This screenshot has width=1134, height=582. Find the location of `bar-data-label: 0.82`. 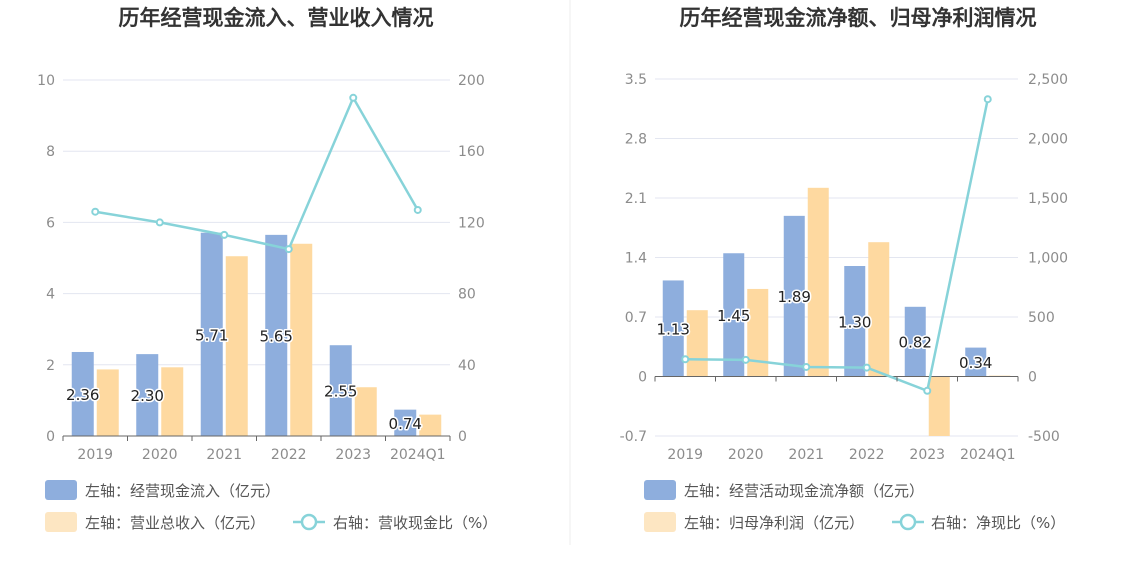

bar-data-label: 0.82 is located at coordinates (915, 343).